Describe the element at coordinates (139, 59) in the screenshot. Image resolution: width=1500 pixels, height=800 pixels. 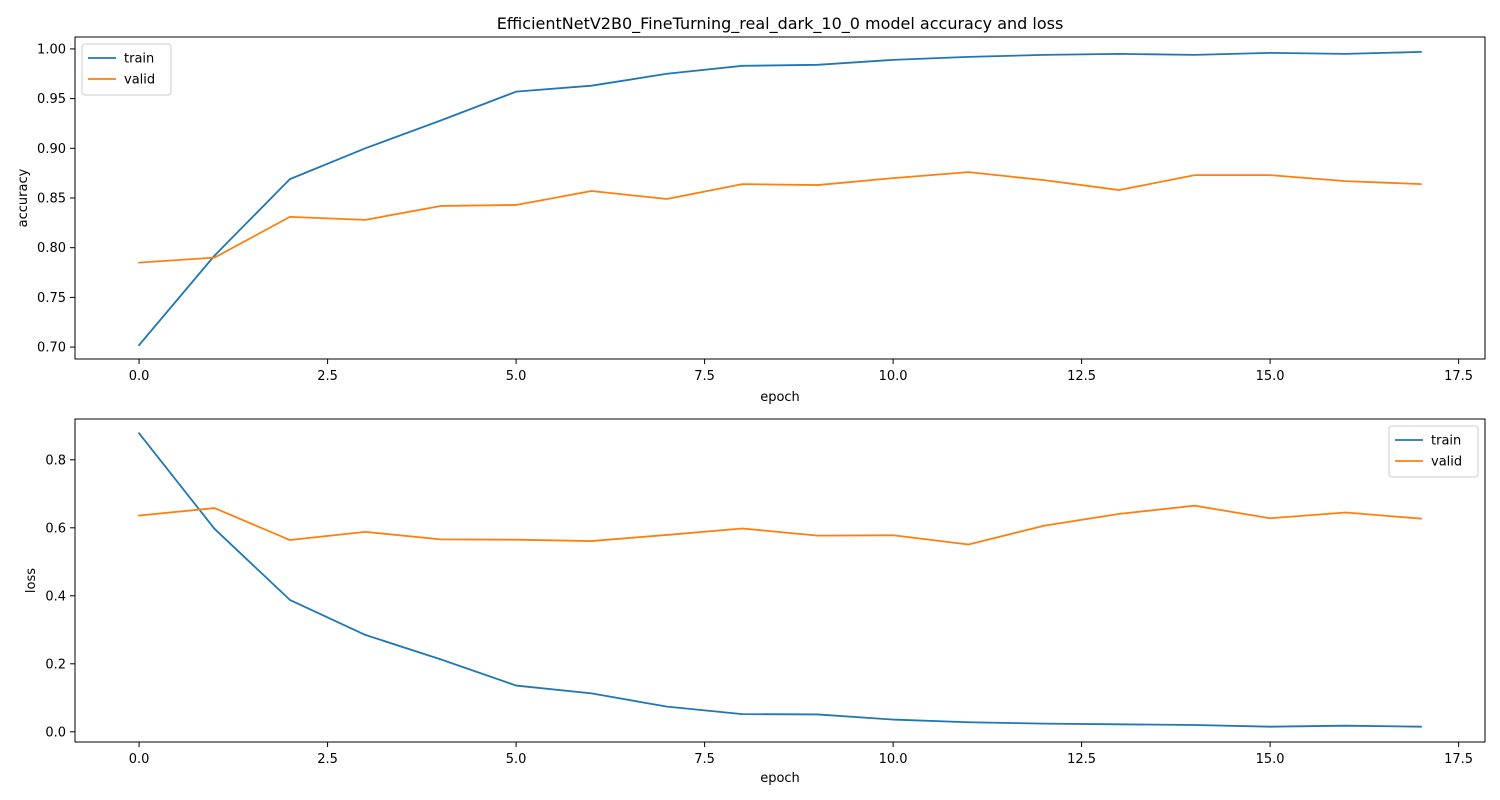
I see `accuracy-legend-label-train: train` at that location.